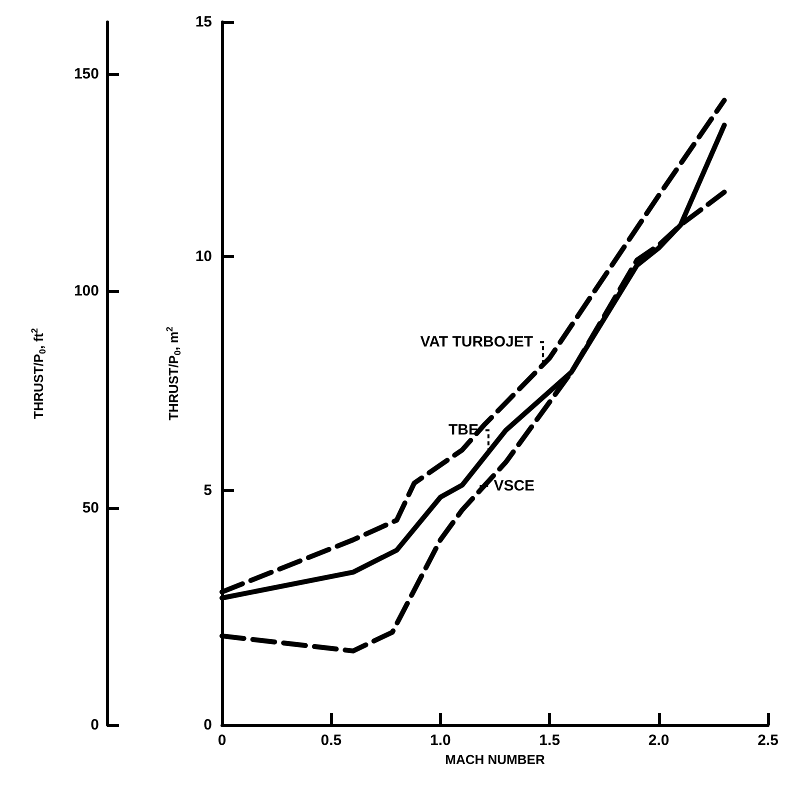 The height and width of the screenshot is (786, 790). I want to click on y-tick-label: 10, so click(203, 256).